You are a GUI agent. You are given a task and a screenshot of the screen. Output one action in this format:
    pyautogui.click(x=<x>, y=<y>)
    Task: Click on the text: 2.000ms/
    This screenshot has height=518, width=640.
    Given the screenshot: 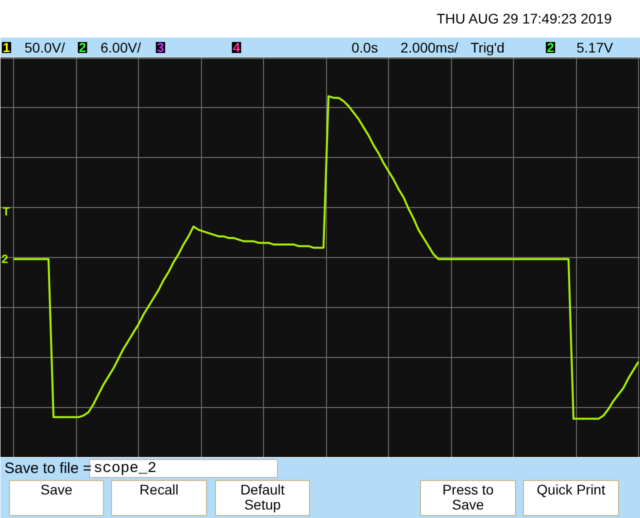 What is the action you would take?
    pyautogui.click(x=429, y=48)
    